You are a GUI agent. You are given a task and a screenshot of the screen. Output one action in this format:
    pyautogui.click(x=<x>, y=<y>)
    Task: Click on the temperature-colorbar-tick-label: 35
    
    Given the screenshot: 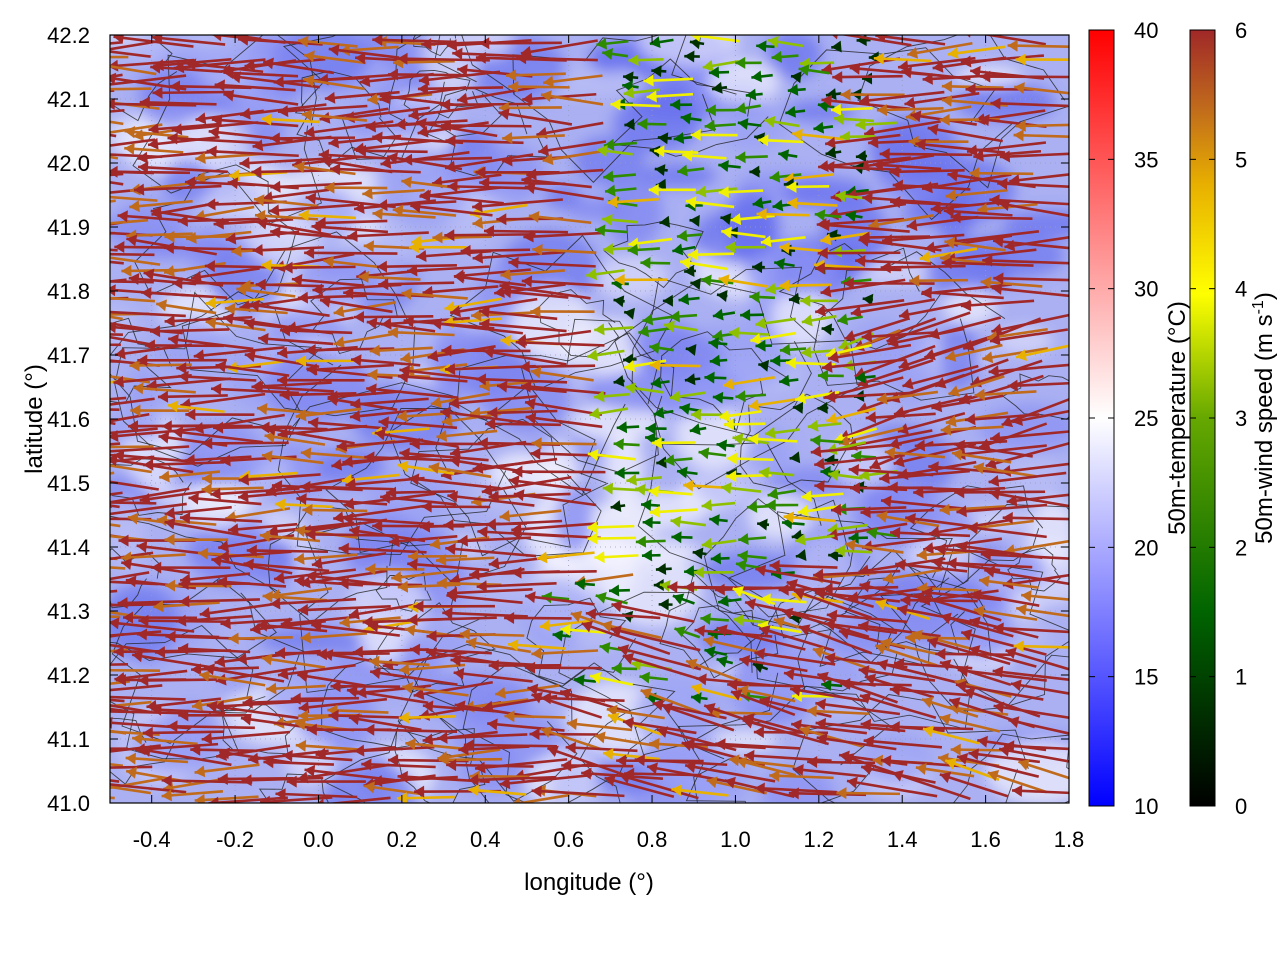 What is the action you would take?
    pyautogui.click(x=1146, y=159)
    